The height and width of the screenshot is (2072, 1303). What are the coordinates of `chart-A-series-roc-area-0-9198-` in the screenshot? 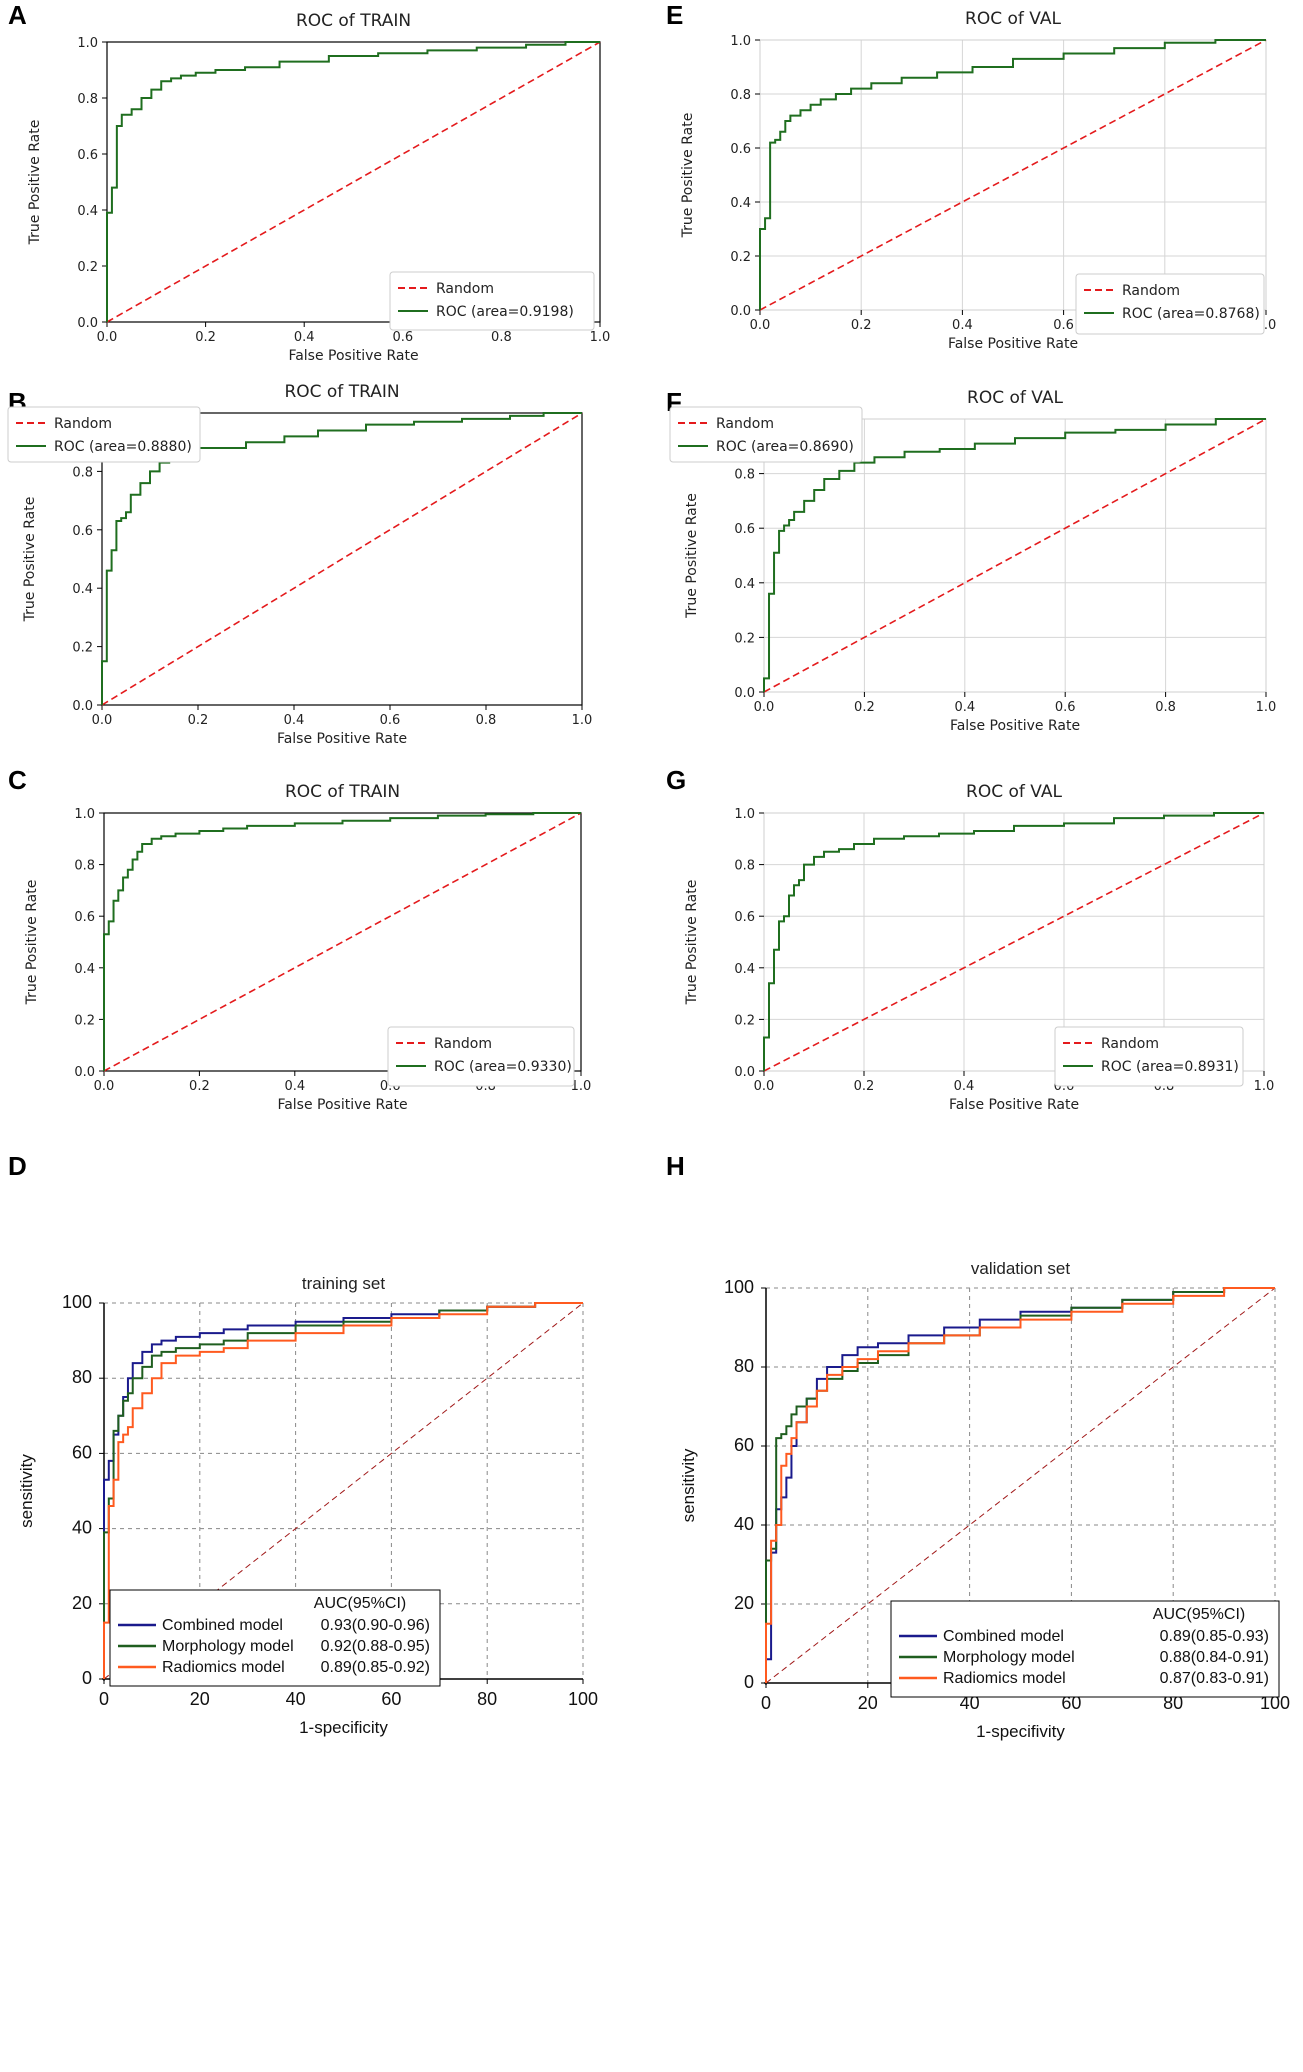 It's located at (353, 181).